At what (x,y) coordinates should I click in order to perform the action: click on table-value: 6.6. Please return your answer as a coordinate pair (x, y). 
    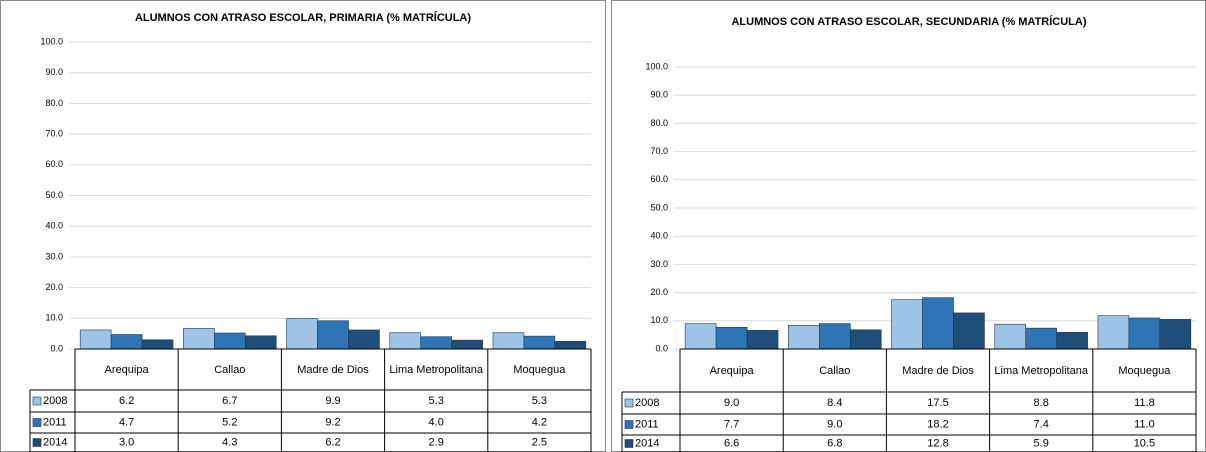
    Looking at the image, I should click on (731, 443).